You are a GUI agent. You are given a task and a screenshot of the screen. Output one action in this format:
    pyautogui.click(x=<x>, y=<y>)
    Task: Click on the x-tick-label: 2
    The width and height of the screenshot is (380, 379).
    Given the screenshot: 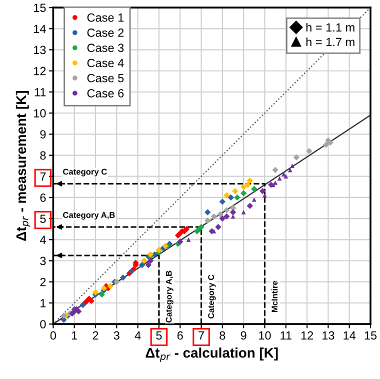 What is the action you would take?
    pyautogui.click(x=95, y=335)
    